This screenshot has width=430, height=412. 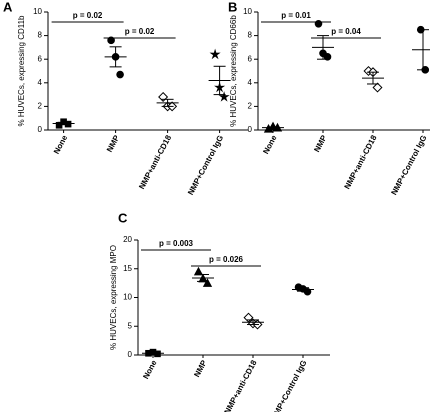 I want to click on p-value: p = 0.026, so click(x=226, y=259).